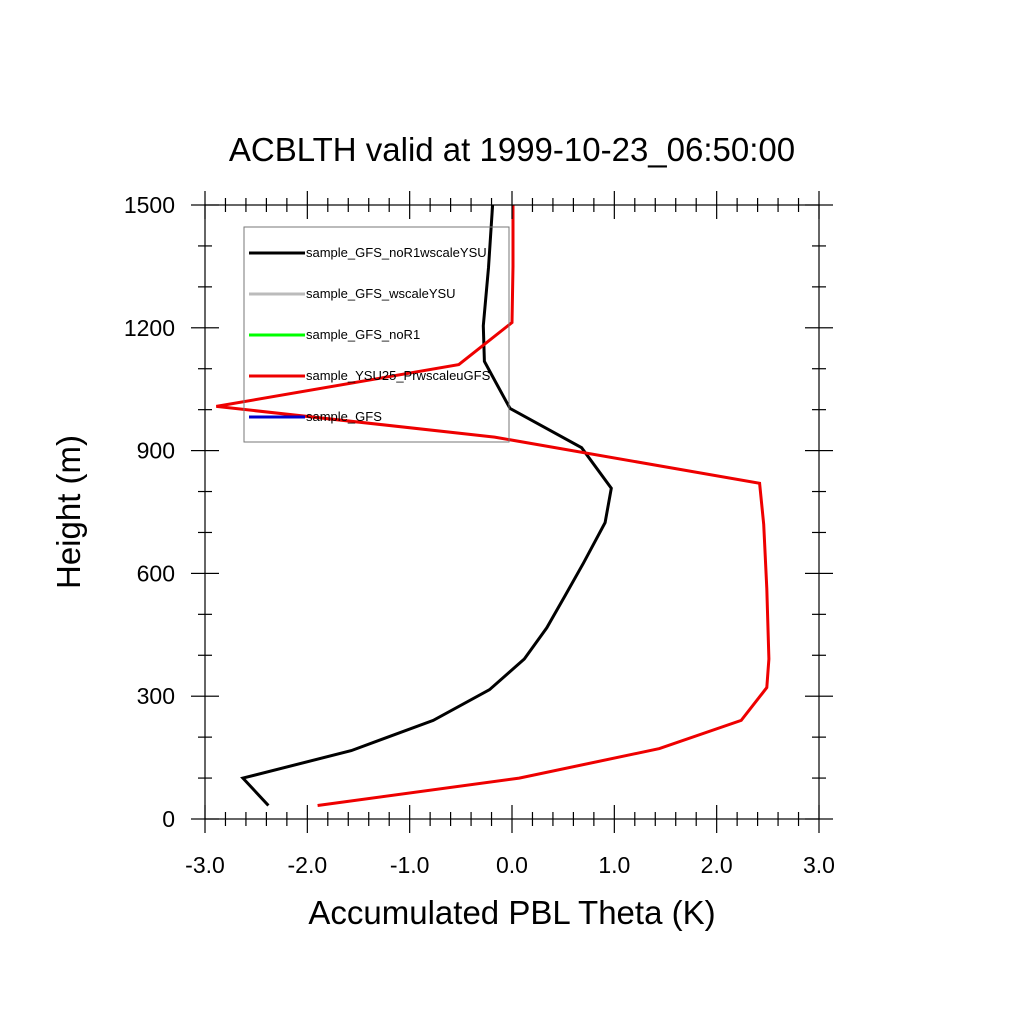 This screenshot has height=1024, width=1024. What do you see at coordinates (396, 252) in the screenshot?
I see `legend-label: sample_GFS_noR1wscaleYSU` at bounding box center [396, 252].